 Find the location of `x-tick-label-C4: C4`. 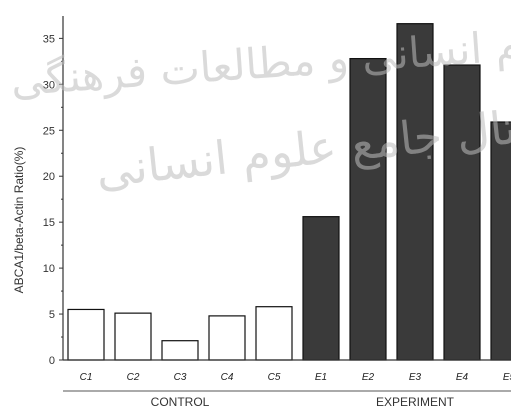

x-tick-label-C4: C4 is located at coordinates (227, 377).